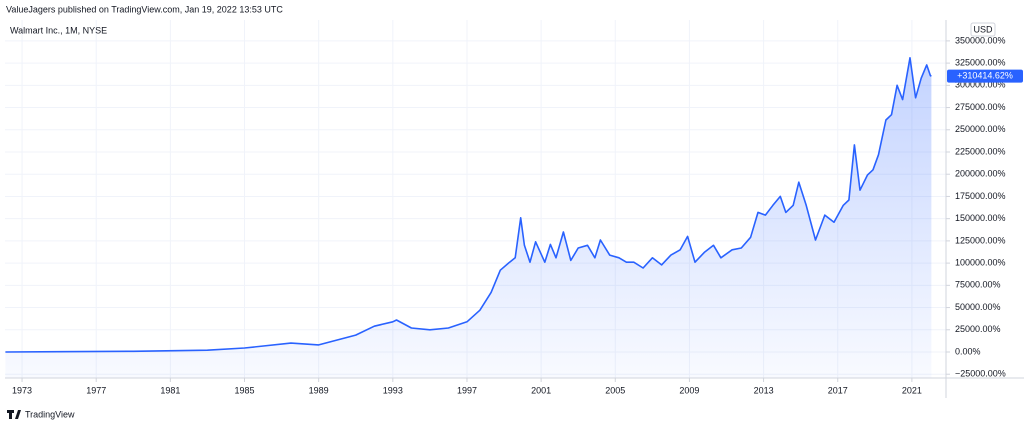 The image size is (1024, 429). What do you see at coordinates (980, 374) in the screenshot?
I see `y-tick-label: −25000.00%` at bounding box center [980, 374].